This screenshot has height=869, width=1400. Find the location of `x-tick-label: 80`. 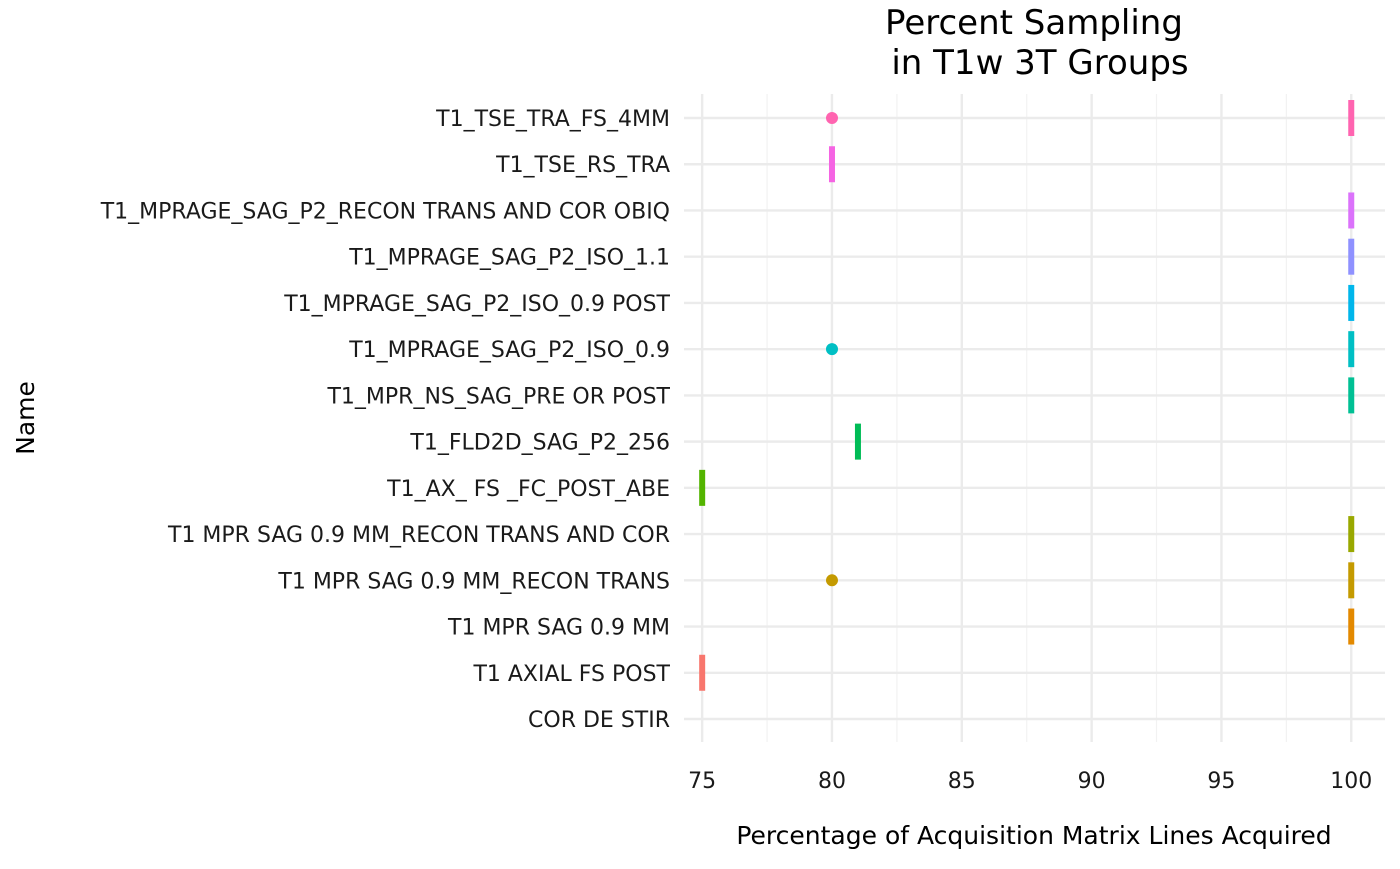

x-tick-label: 80 is located at coordinates (832, 781).